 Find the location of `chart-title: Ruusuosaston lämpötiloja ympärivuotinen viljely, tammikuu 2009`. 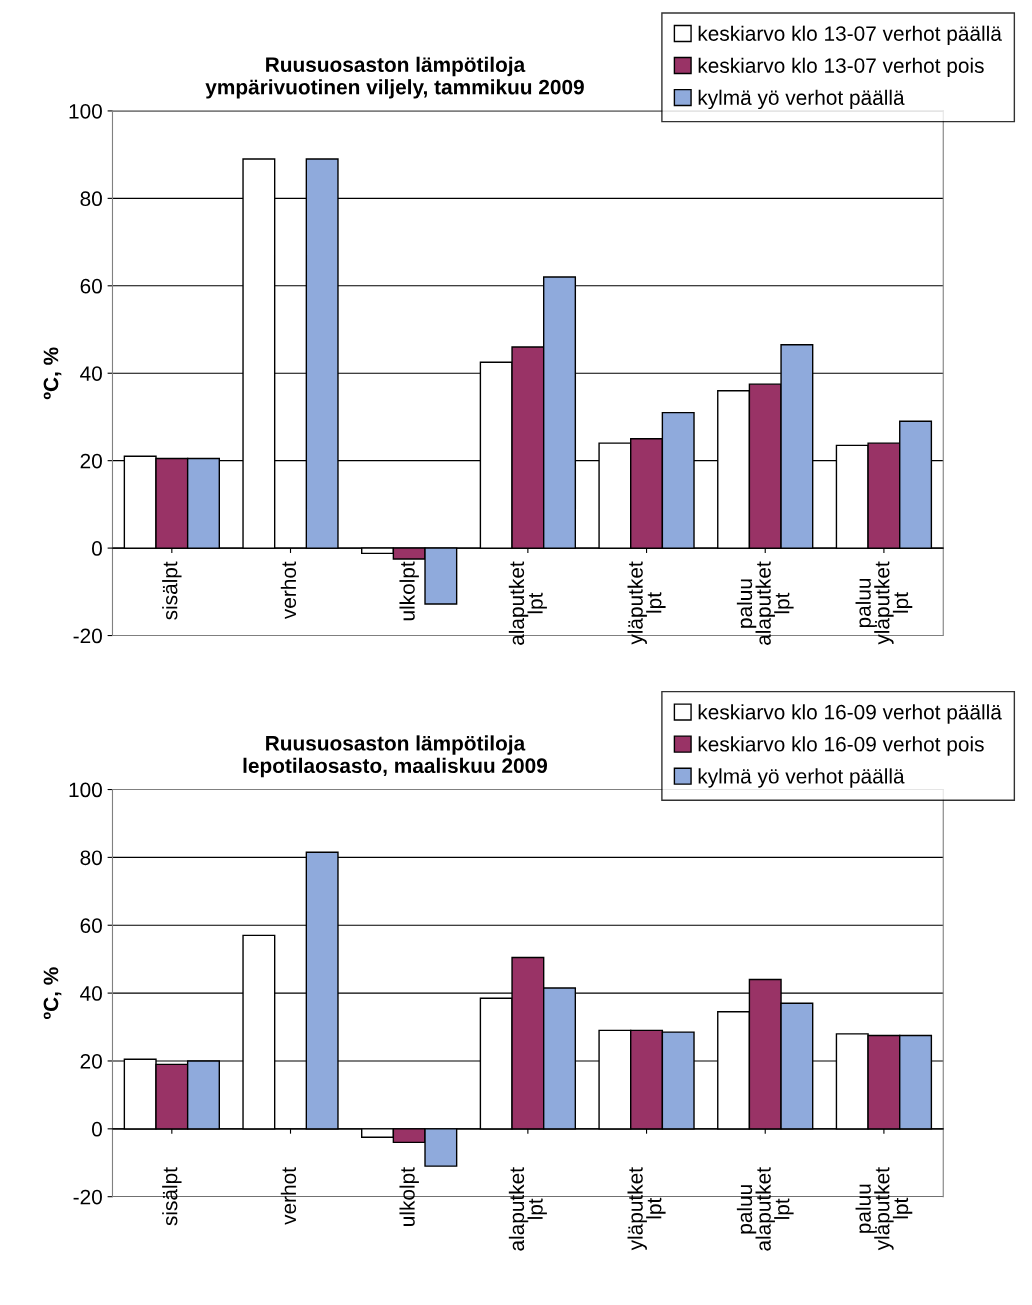

chart-title: Ruusuosaston lämpötiloja ympärivuotinen viljely, tammikuu 2009 is located at coordinates (394, 77).